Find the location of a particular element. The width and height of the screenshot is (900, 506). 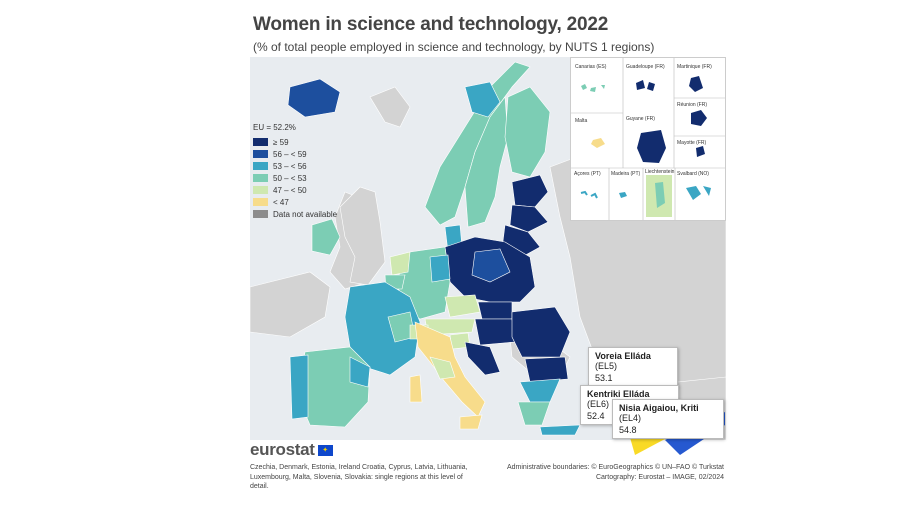

inset-madeira: Madeira (PT) is located at coordinates (625, 174).